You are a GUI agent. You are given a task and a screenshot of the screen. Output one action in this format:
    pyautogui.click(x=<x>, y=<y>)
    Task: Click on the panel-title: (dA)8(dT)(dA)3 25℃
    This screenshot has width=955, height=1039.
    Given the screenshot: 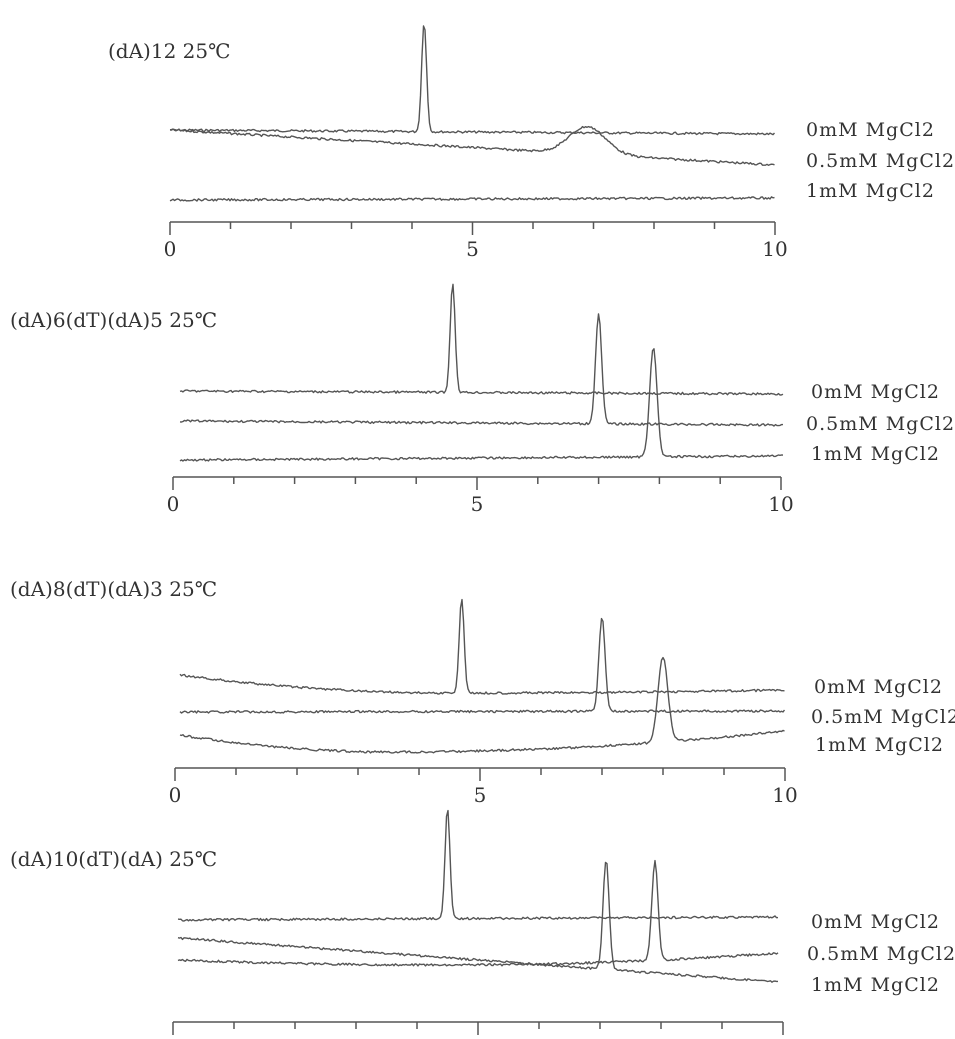 What is the action you would take?
    pyautogui.click(x=113, y=589)
    